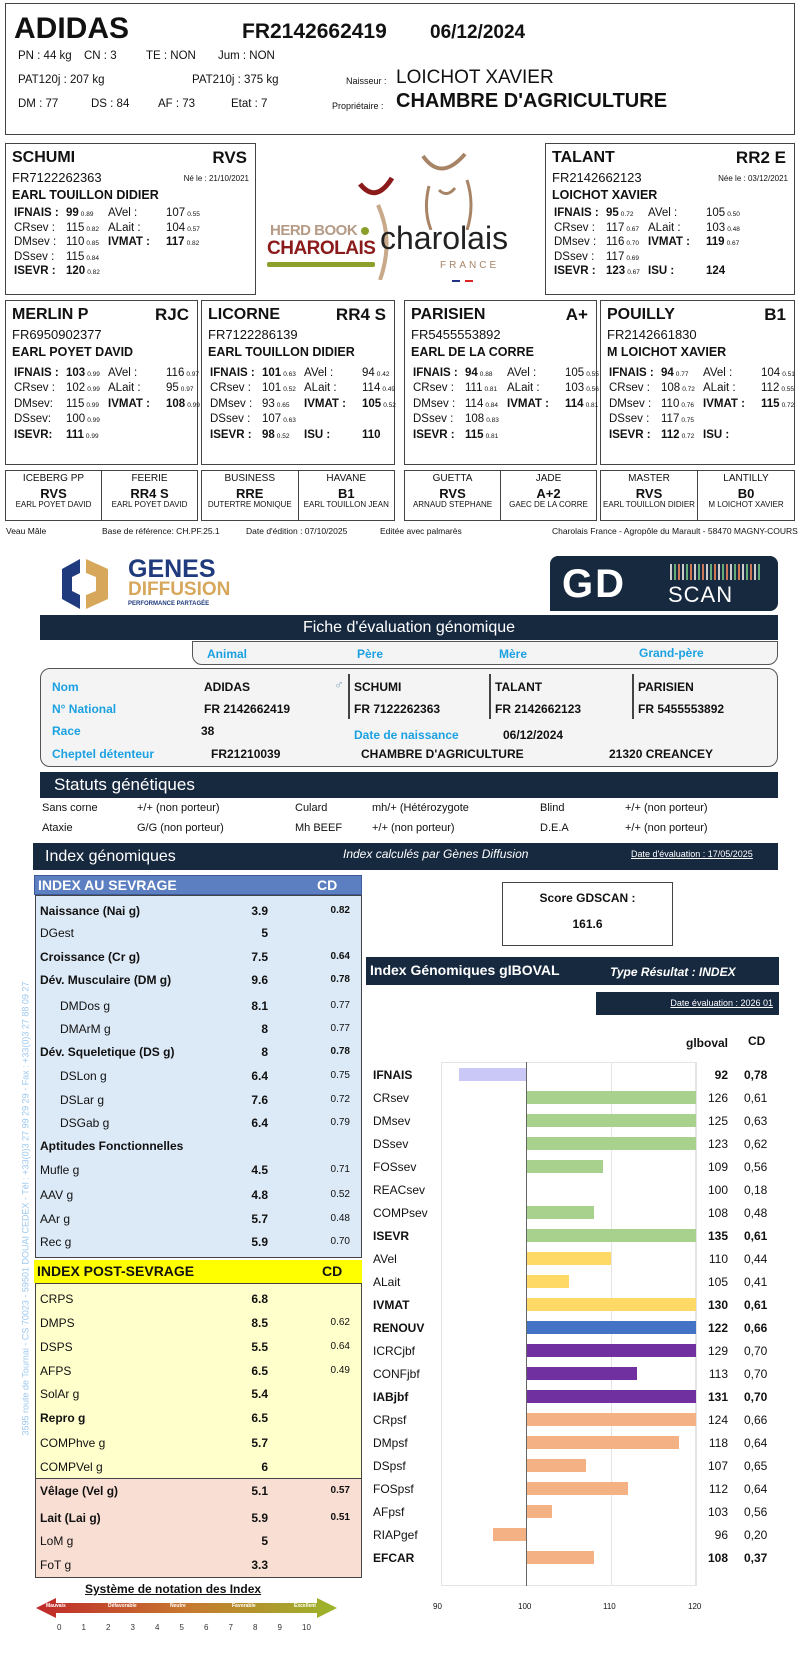  Describe the element at coordinates (76, 388) in the screenshot. I see `stat-number: 102` at that location.